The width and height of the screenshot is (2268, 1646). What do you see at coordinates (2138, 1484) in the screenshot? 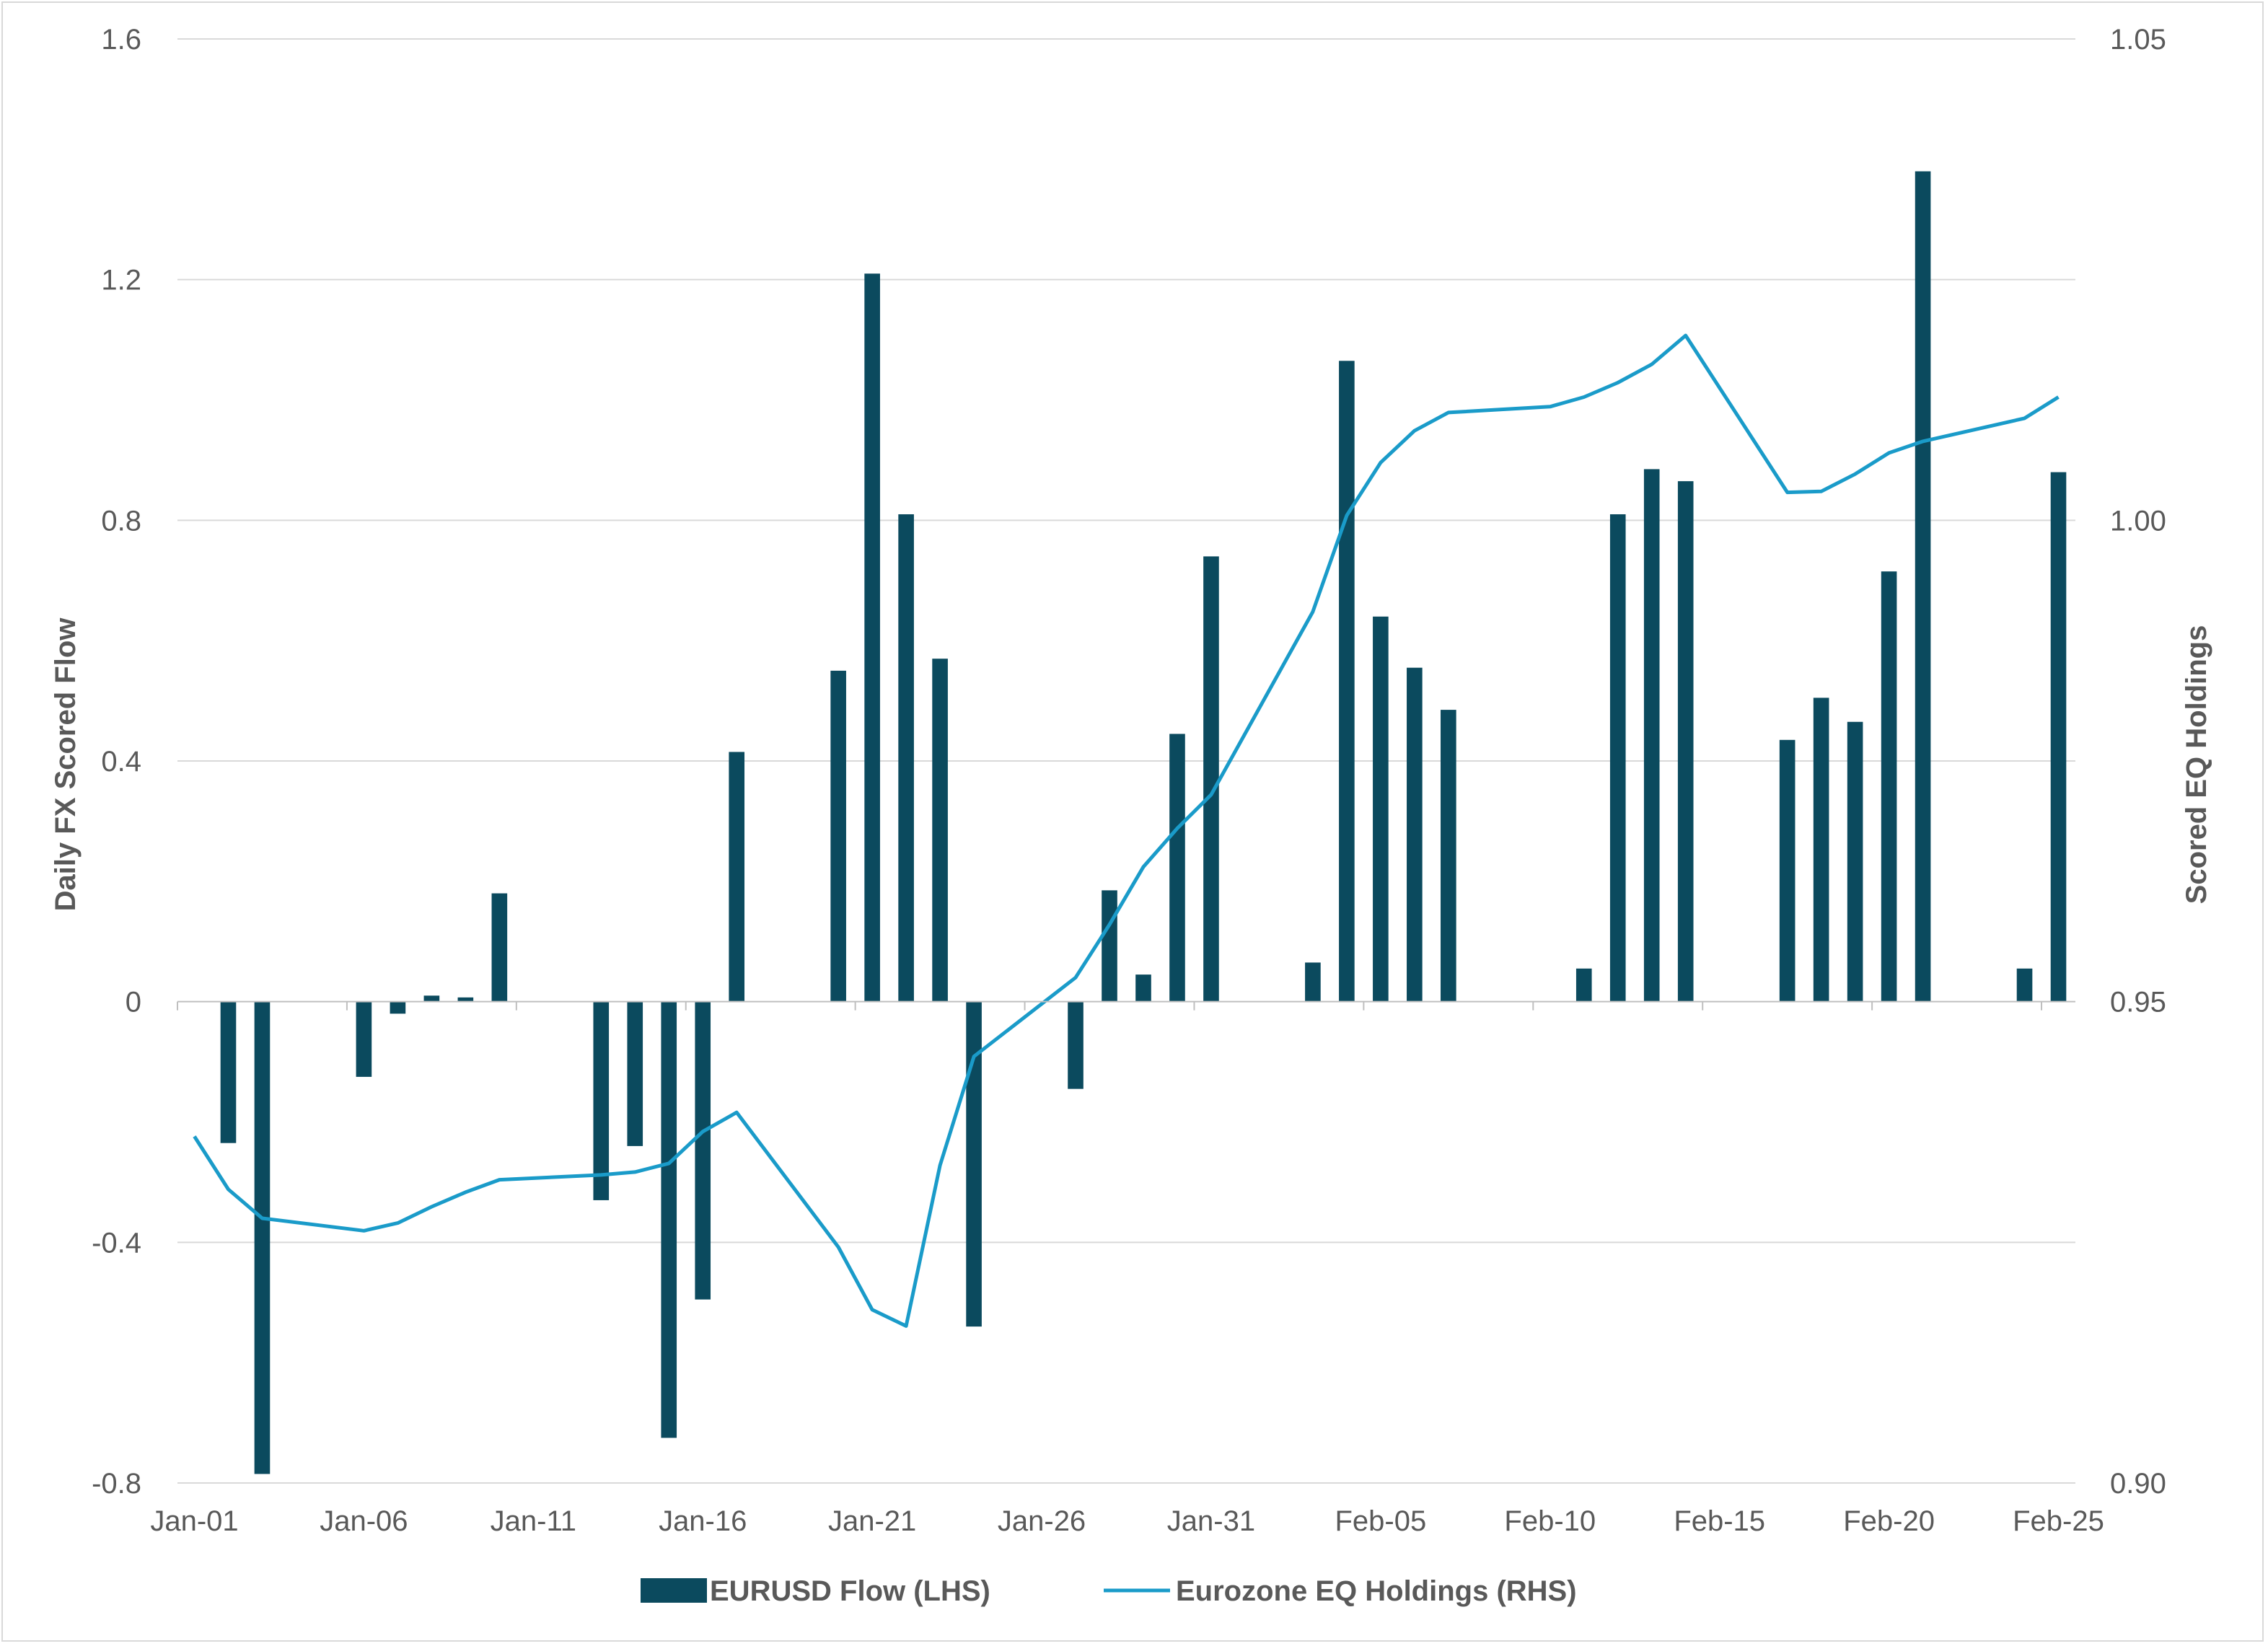
I see `y2-tick-label: 0.90` at bounding box center [2138, 1484].